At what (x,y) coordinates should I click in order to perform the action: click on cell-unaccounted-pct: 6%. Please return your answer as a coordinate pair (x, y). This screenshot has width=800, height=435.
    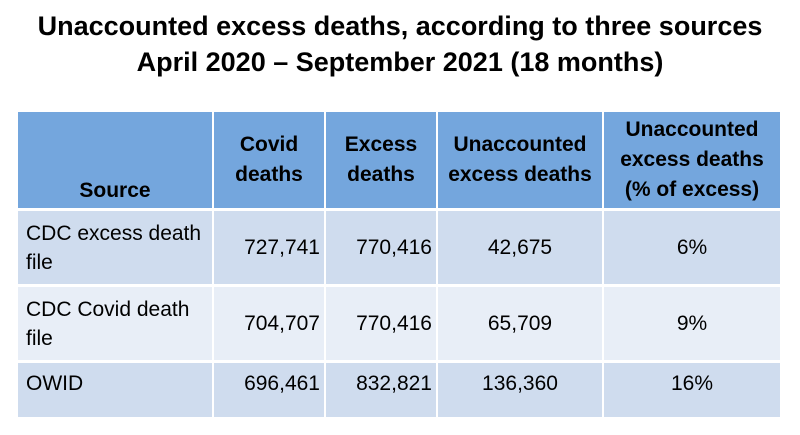
    Looking at the image, I should click on (691, 247).